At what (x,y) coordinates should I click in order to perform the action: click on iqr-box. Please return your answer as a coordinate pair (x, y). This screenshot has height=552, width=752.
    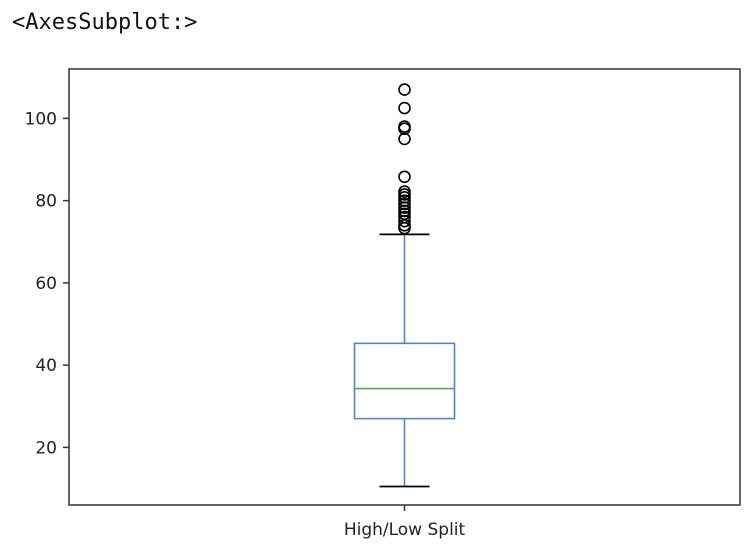
    Looking at the image, I should click on (404, 381).